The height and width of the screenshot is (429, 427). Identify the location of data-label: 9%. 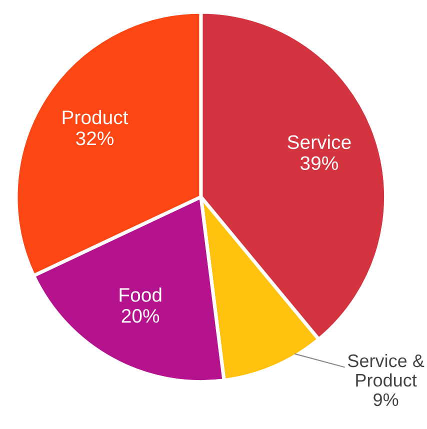
(386, 399).